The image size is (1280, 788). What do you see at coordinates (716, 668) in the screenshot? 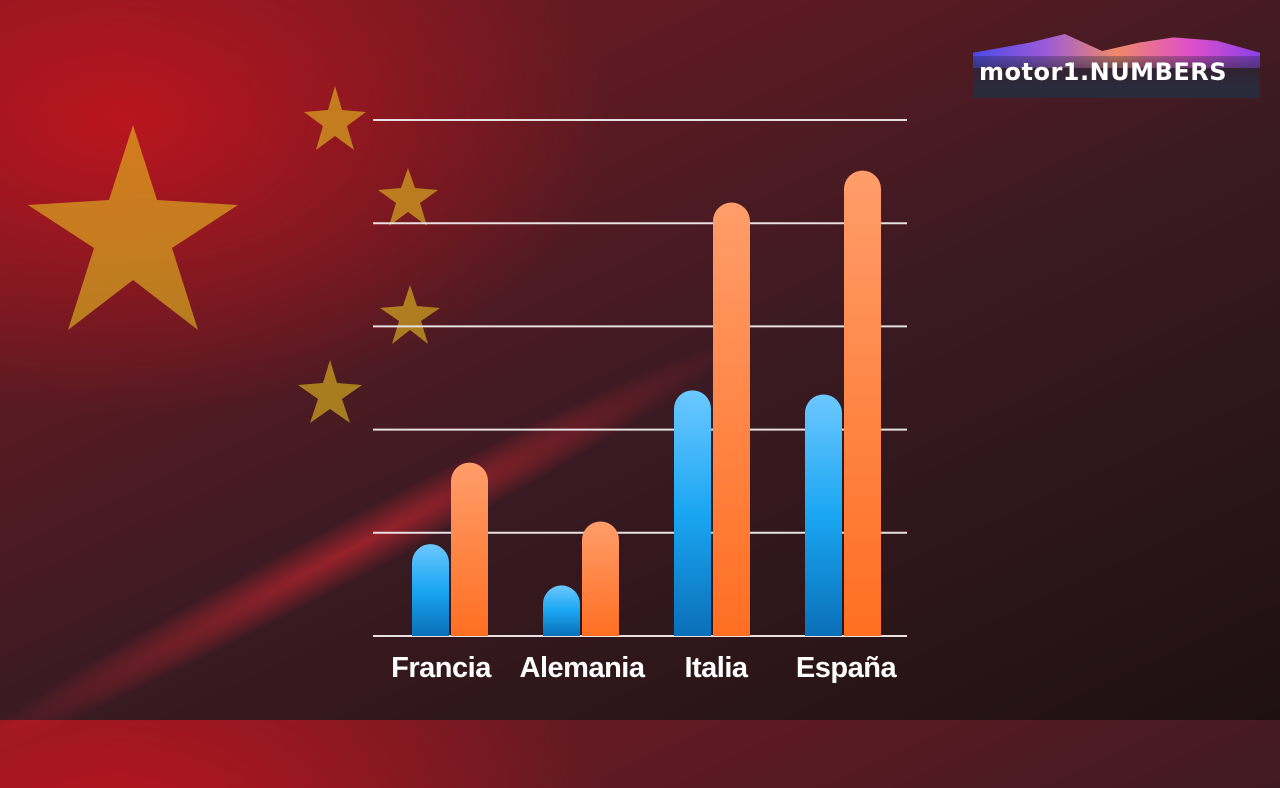
I see `category-label-italia: Italia` at bounding box center [716, 668].